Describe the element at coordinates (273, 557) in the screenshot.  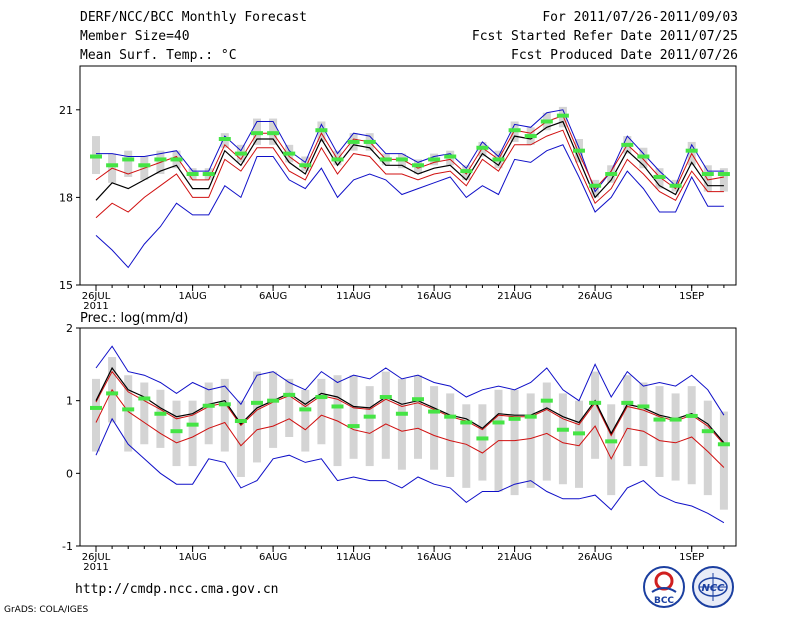
I see `prec-x-tick-label: 6AUG` at that location.